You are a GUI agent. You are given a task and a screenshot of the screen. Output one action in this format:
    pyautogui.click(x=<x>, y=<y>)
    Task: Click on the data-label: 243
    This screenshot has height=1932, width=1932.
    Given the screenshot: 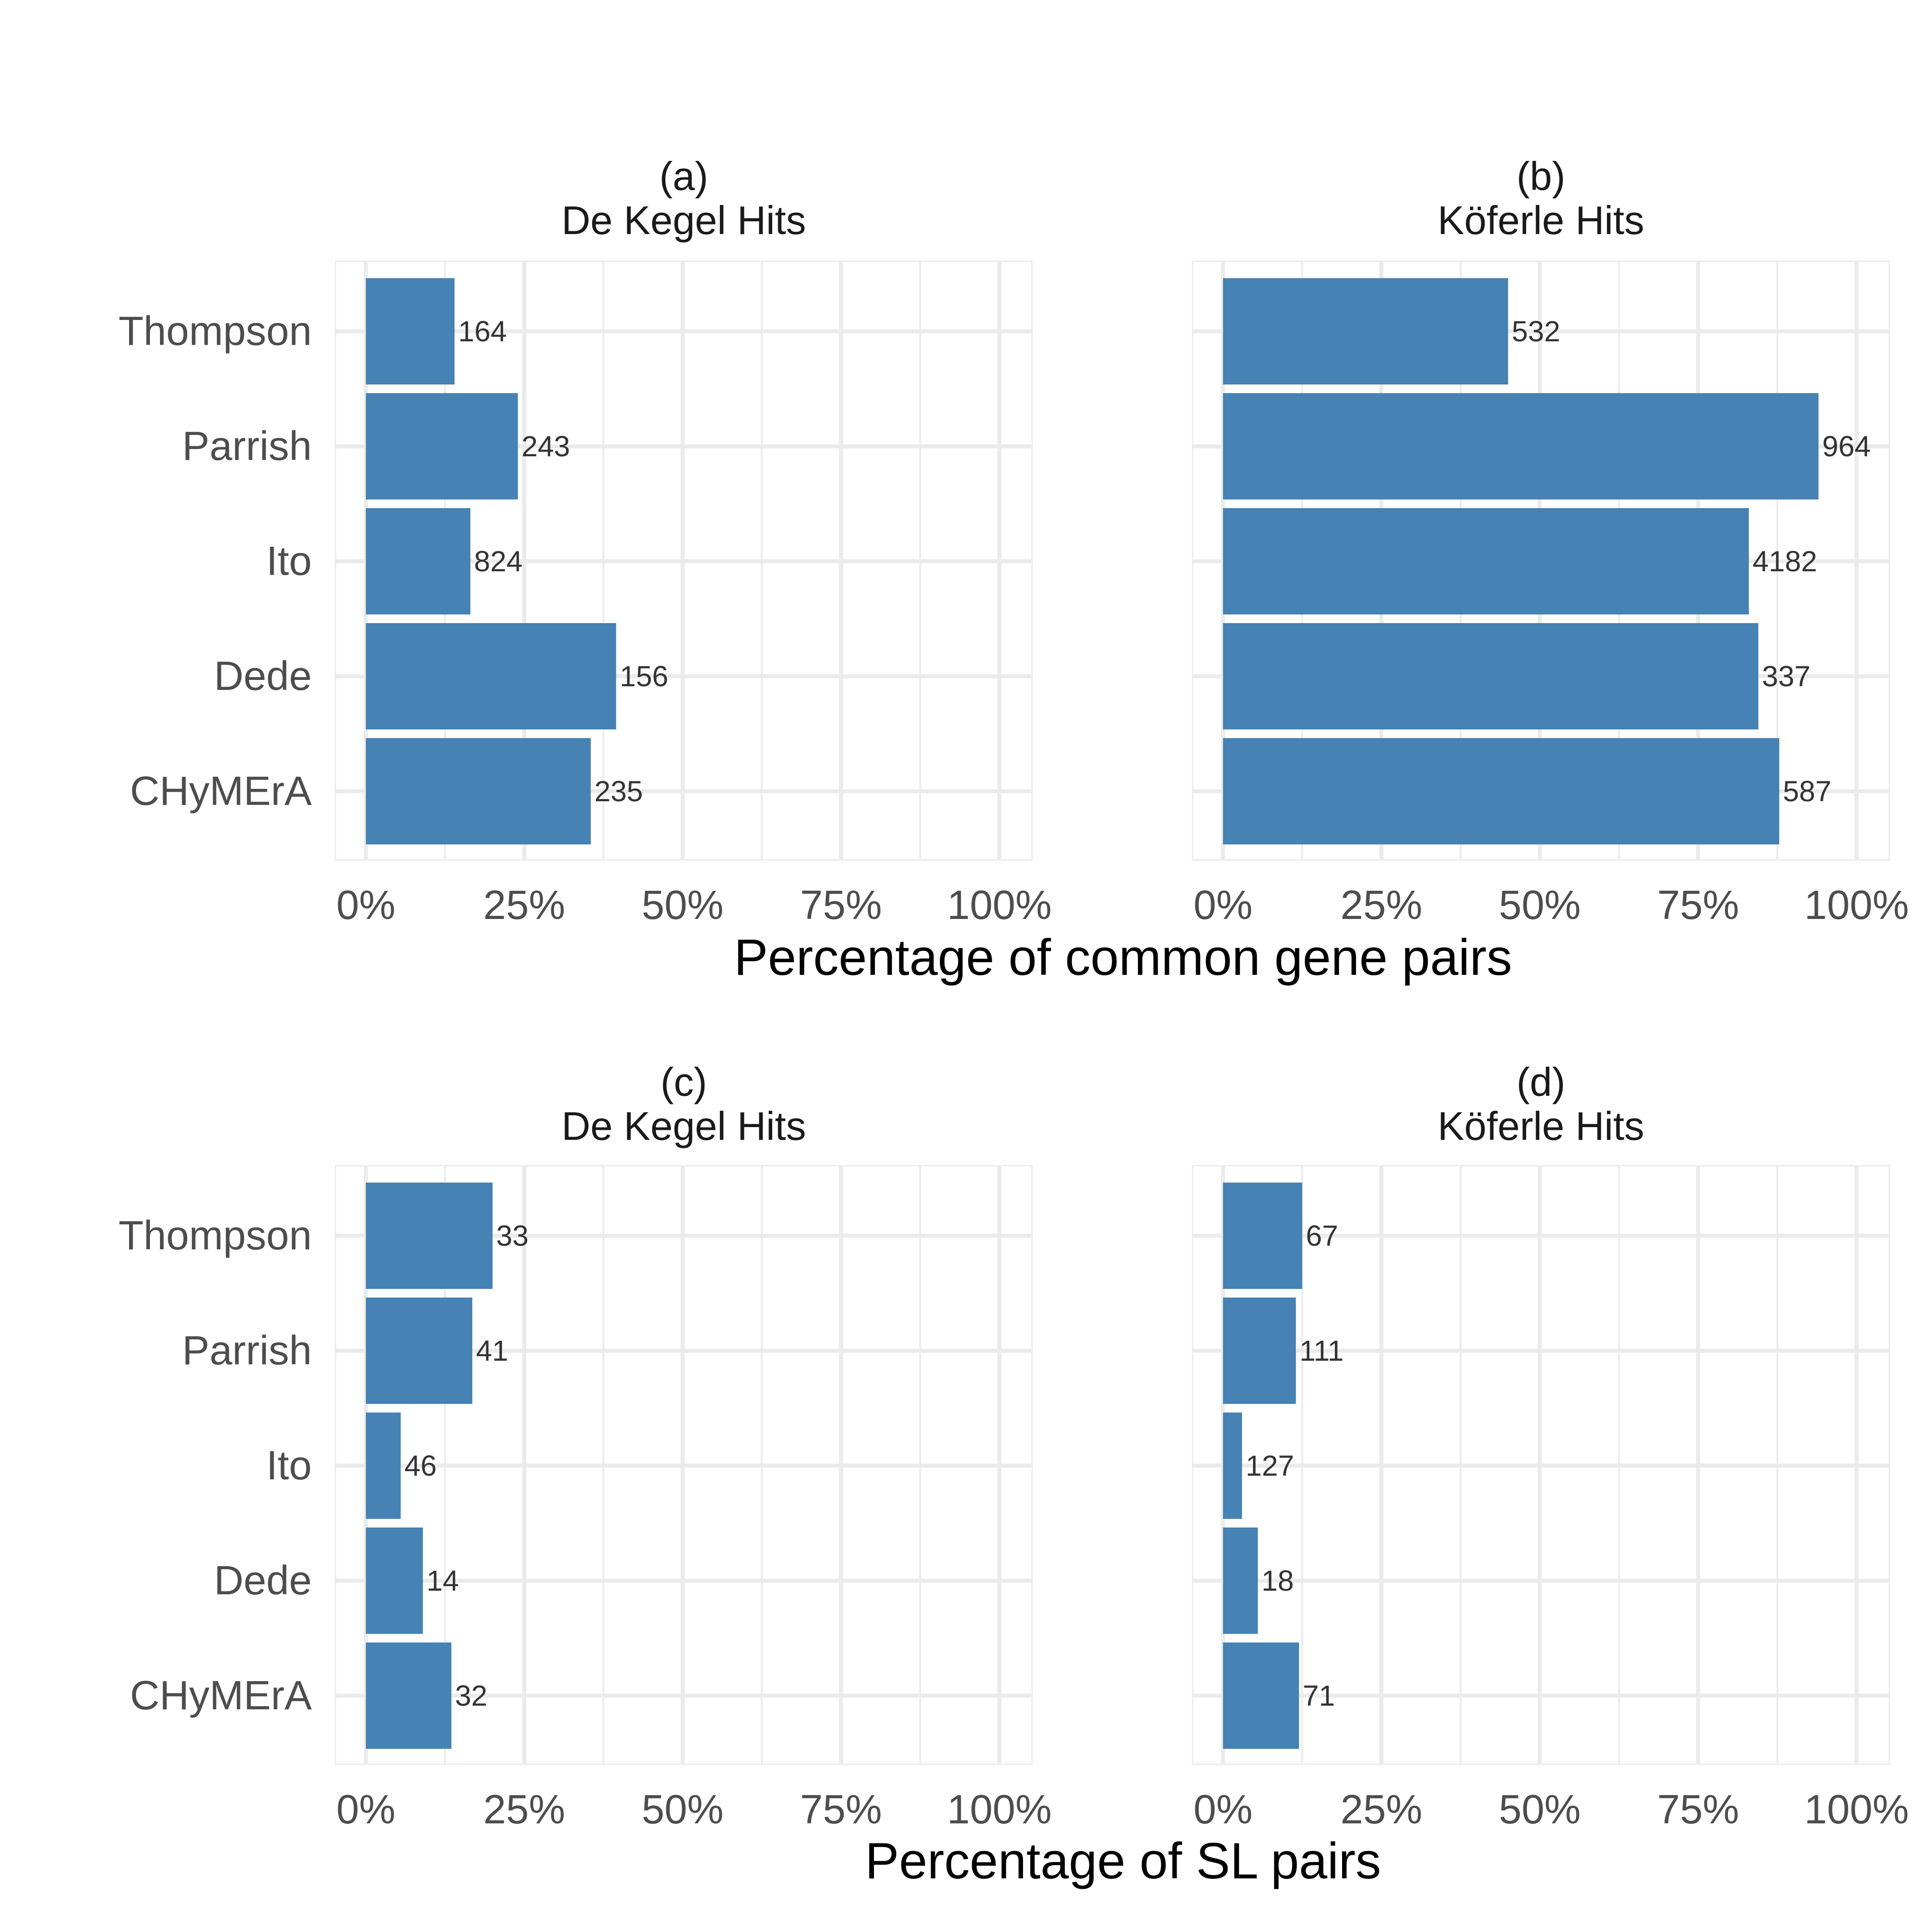 What is the action you would take?
    pyautogui.click(x=546, y=446)
    